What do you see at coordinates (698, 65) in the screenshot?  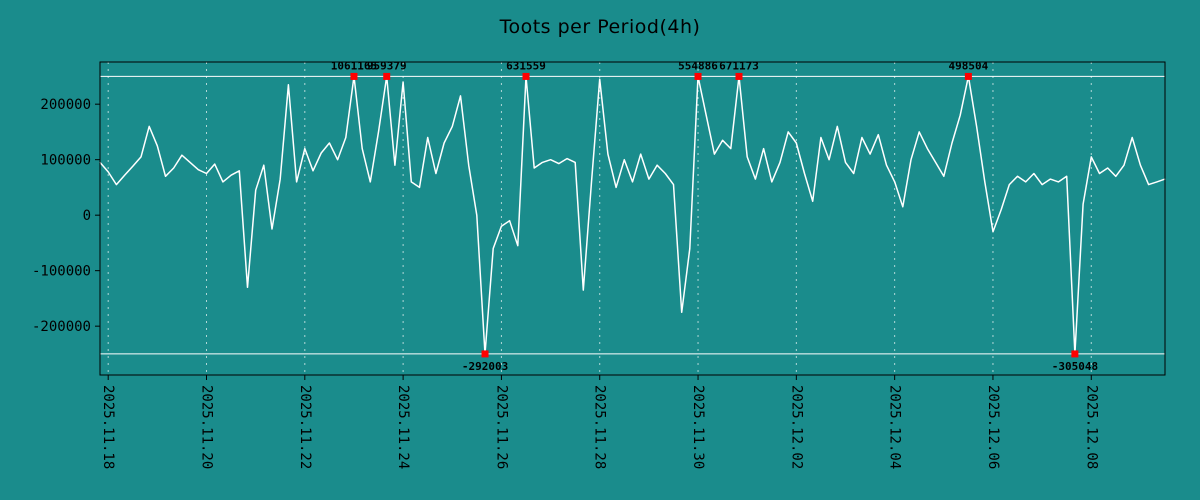 I see `annotation-label: 554886` at bounding box center [698, 65].